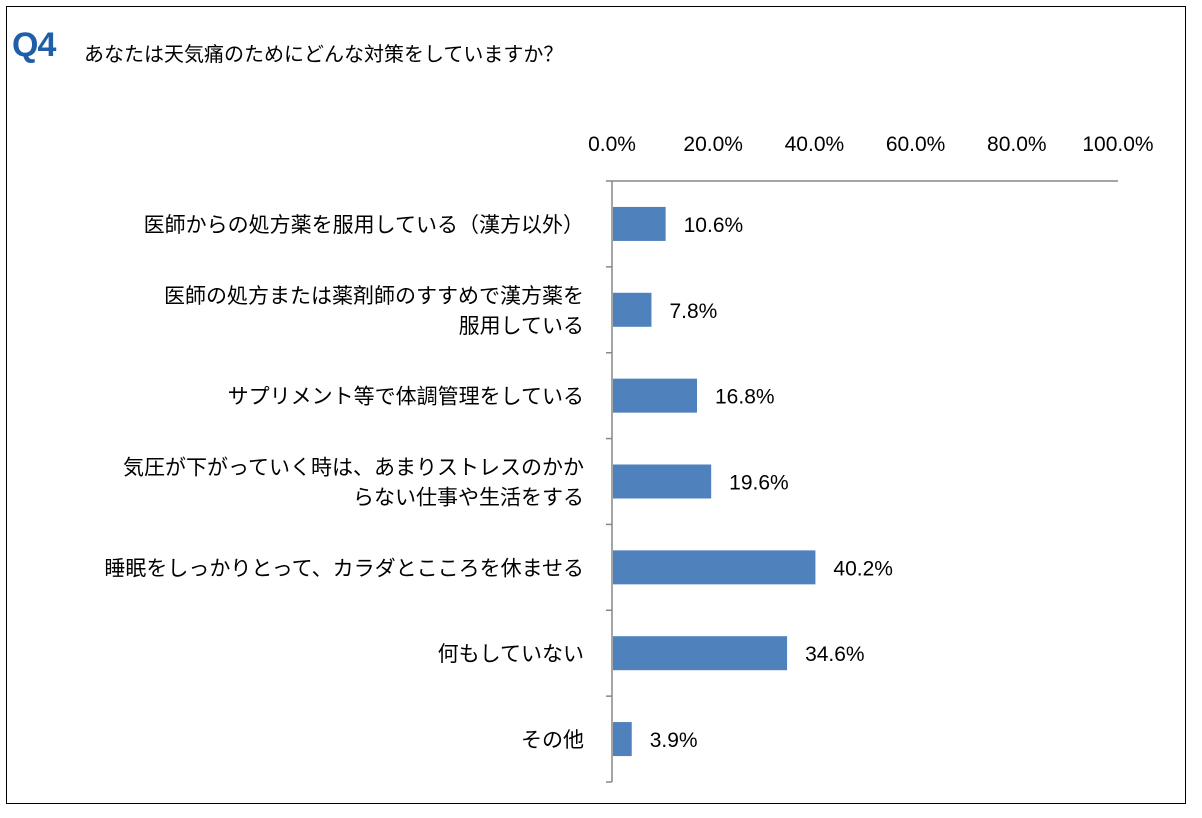 Image resolution: width=1202 pixels, height=818 pixels. I want to click on x-tick-label: 40.0%, so click(815, 144).